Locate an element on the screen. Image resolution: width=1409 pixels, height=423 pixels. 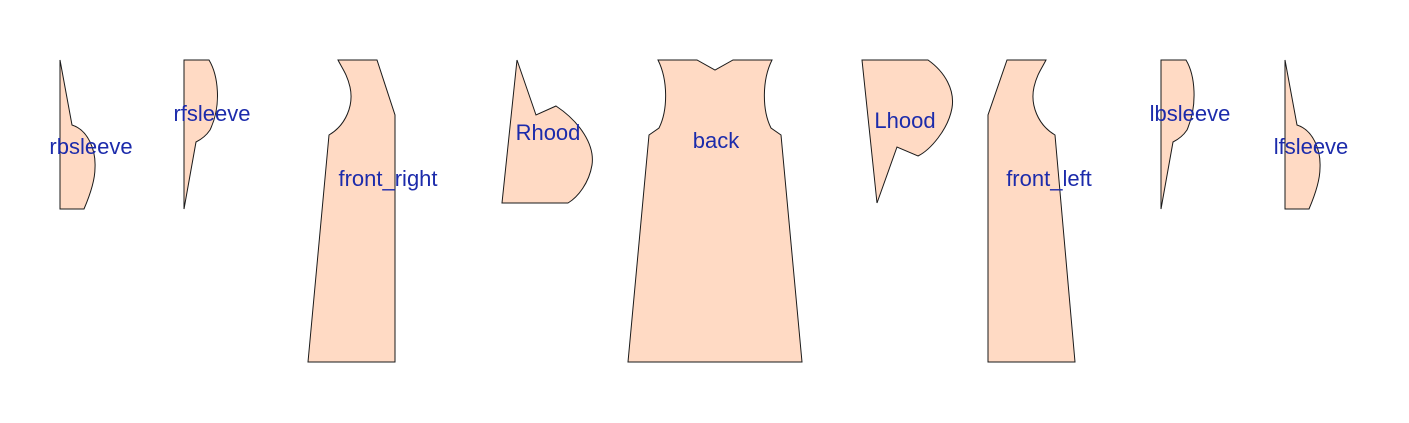
lbsleeve-shape is located at coordinates (1177, 134).